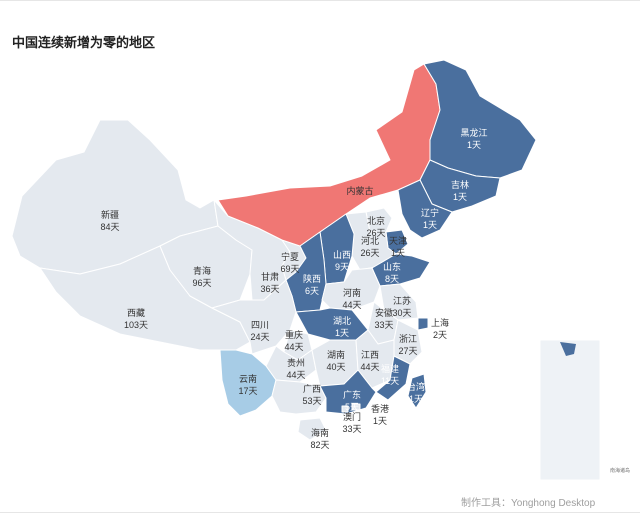 The image size is (640, 513). I want to click on region-taiwan, so click(417, 391).